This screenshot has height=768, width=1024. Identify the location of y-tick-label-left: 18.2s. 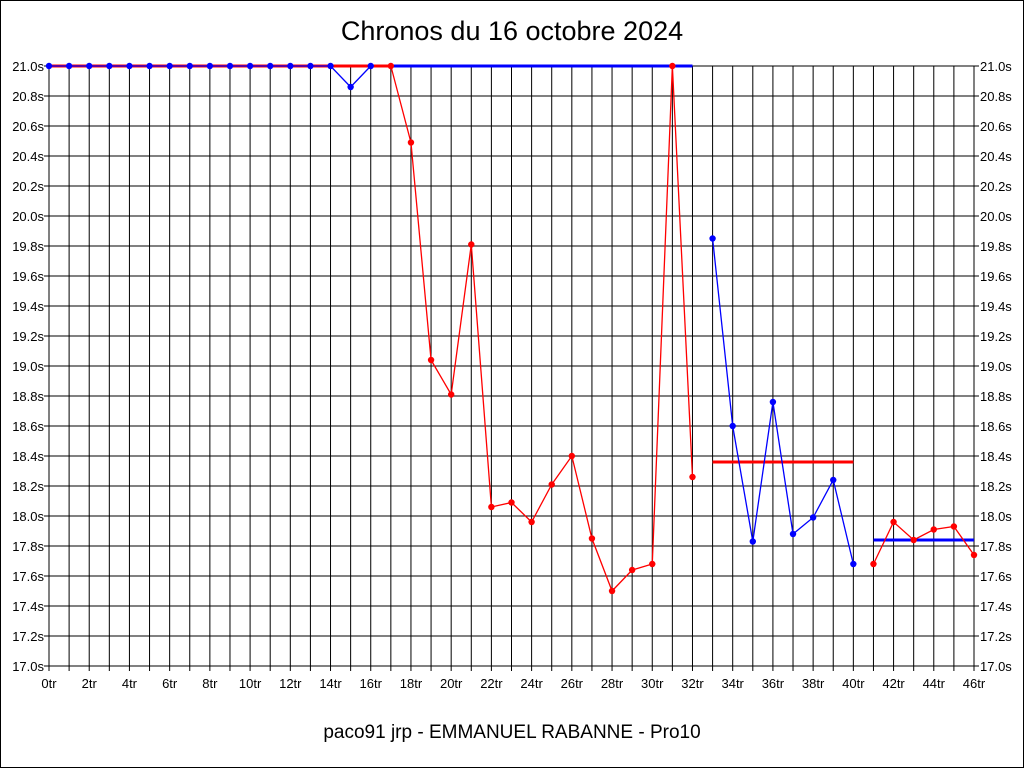
(28, 486).